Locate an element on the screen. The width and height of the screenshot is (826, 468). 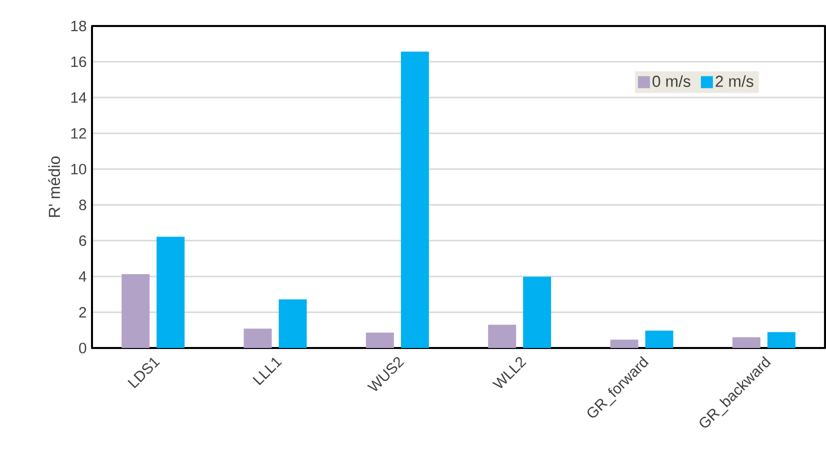
y-tick-label: 2 is located at coordinates (82, 312).